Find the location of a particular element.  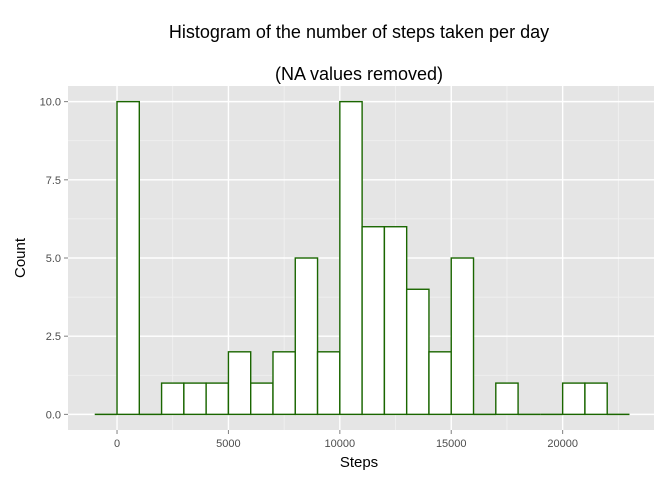

y-tick-label: 10.0 is located at coordinates (50, 103).